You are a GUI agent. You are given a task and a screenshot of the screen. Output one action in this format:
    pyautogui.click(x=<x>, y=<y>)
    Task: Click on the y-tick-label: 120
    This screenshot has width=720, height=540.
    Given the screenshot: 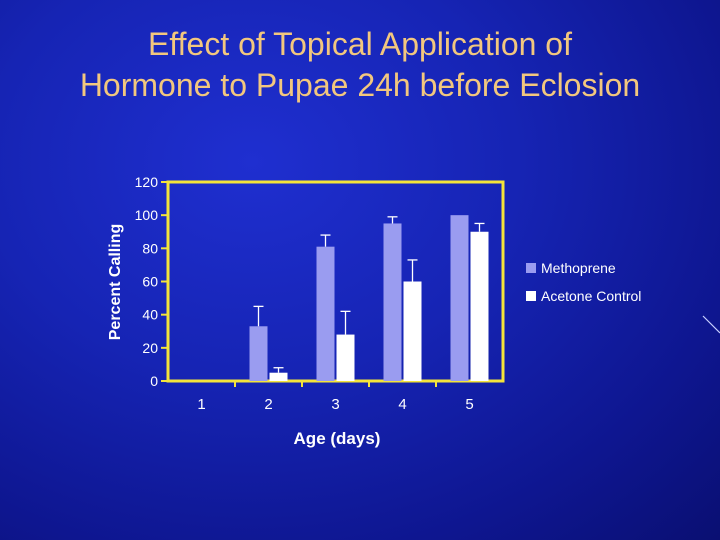 What is the action you would take?
    pyautogui.click(x=147, y=182)
    